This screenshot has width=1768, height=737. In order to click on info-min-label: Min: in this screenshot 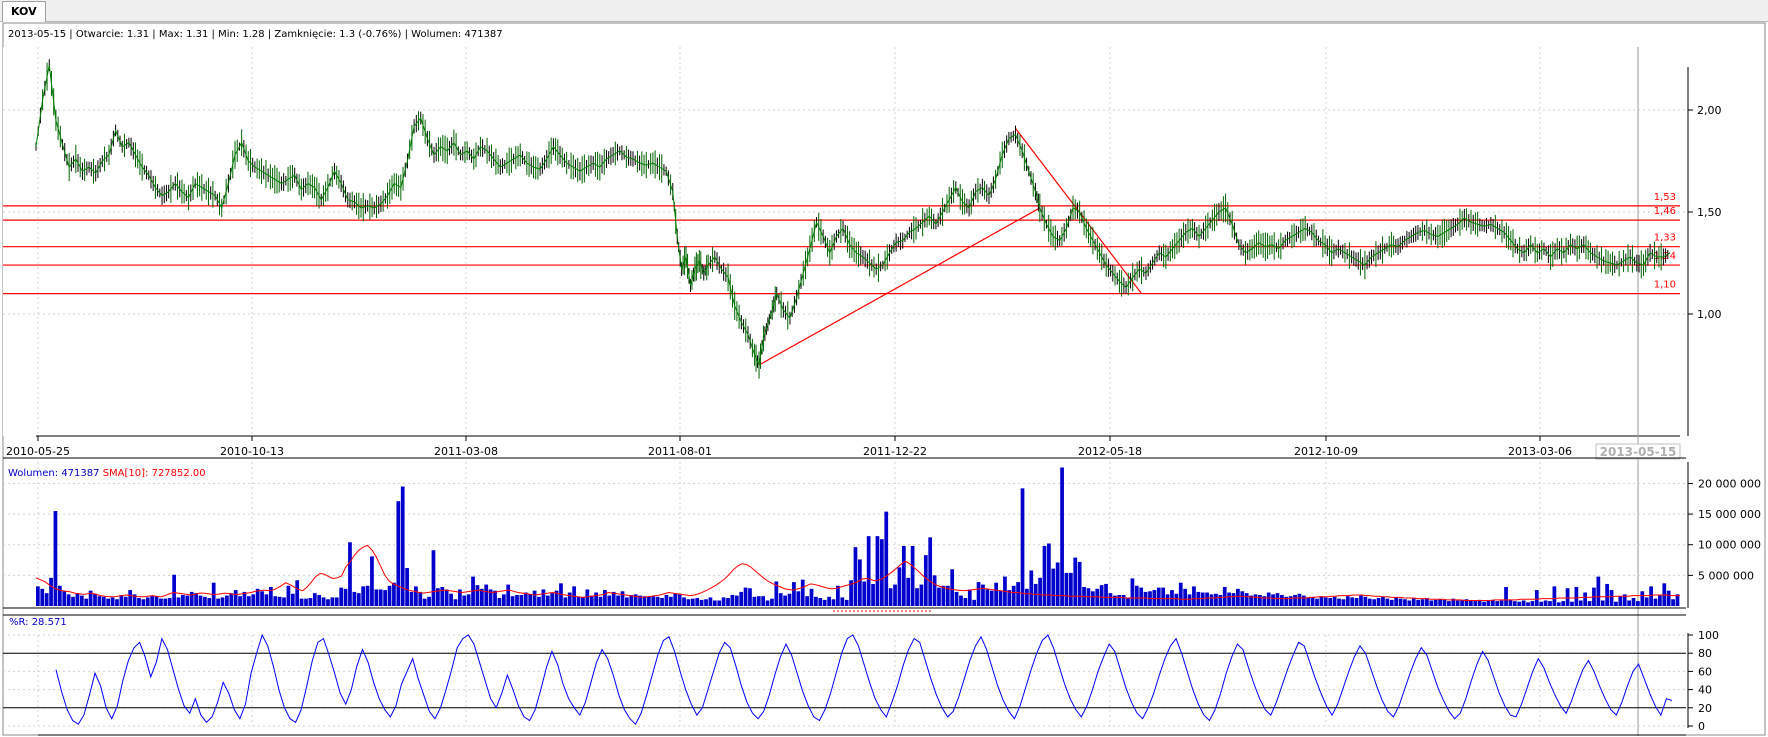, I will do `click(228, 34)`.